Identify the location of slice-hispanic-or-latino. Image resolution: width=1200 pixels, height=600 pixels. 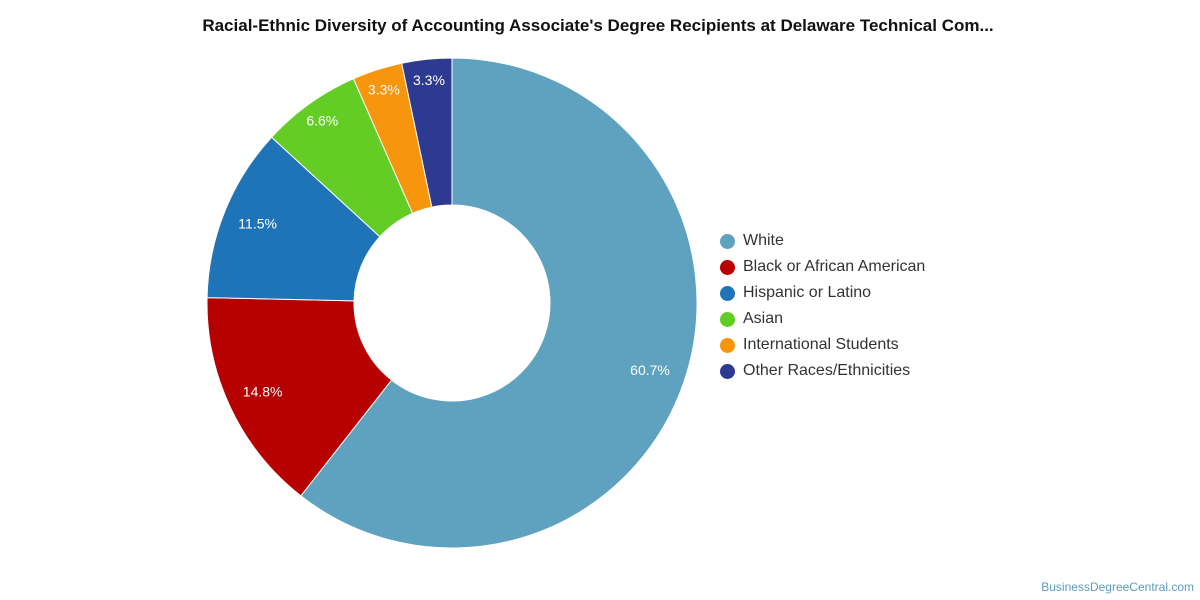
(293, 219).